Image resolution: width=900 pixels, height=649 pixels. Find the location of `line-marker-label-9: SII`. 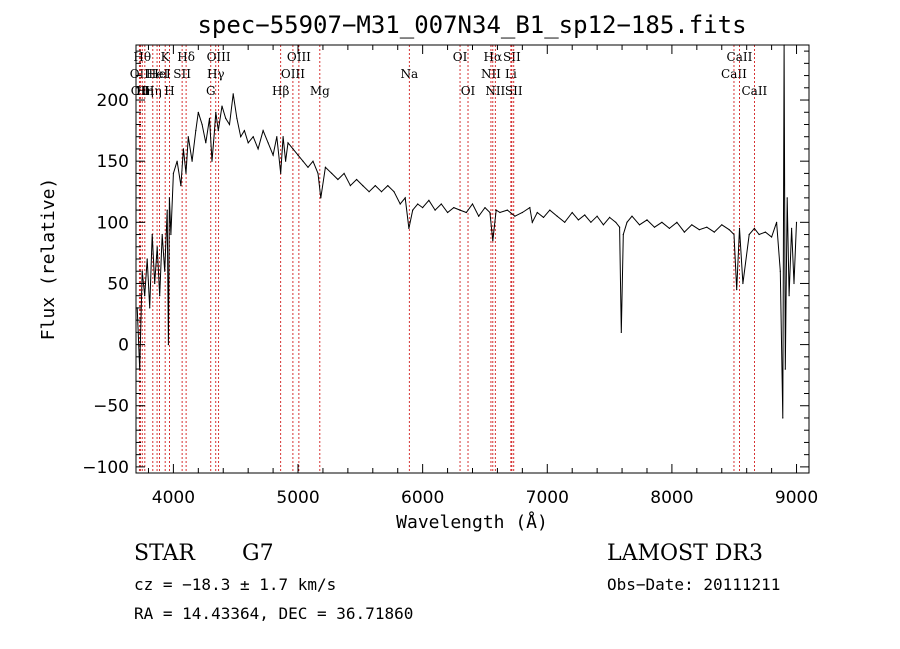

line-marker-label-9: SII is located at coordinates (182, 74).